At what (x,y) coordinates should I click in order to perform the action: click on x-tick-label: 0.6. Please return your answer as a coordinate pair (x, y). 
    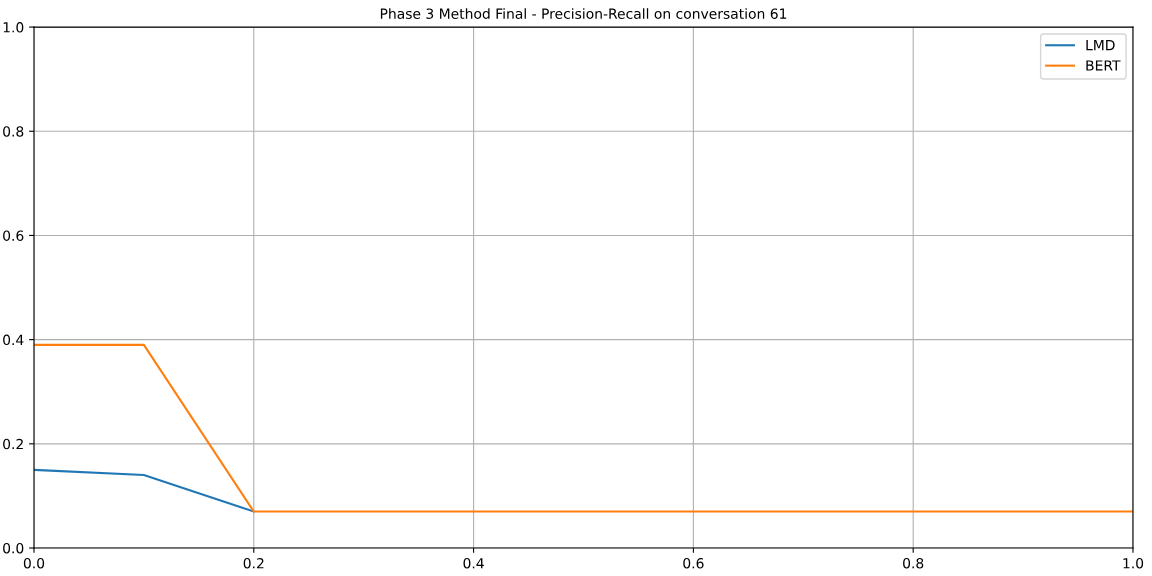
    Looking at the image, I should click on (693, 563).